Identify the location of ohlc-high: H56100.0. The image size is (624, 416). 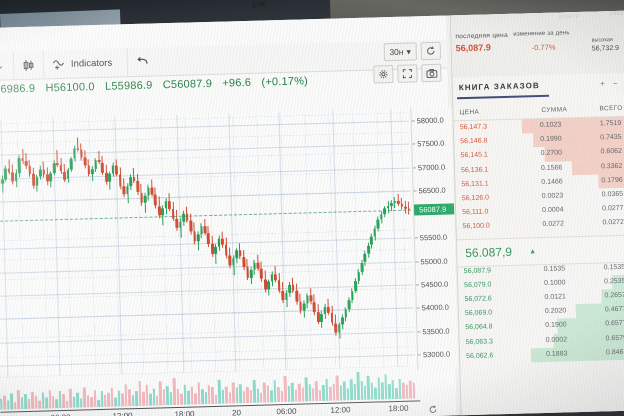
(70, 88).